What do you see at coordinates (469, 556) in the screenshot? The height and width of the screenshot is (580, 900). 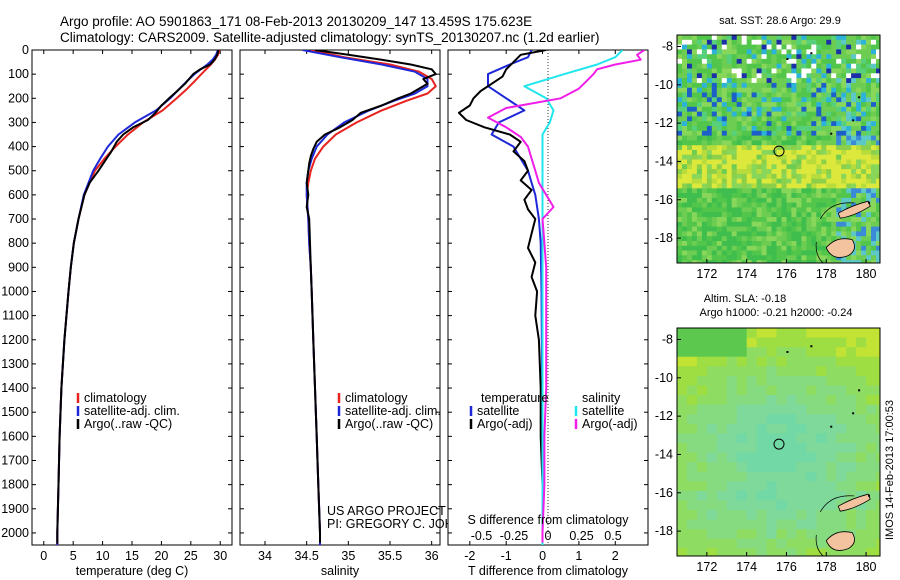 I see `x-tick-label: -2` at bounding box center [469, 556].